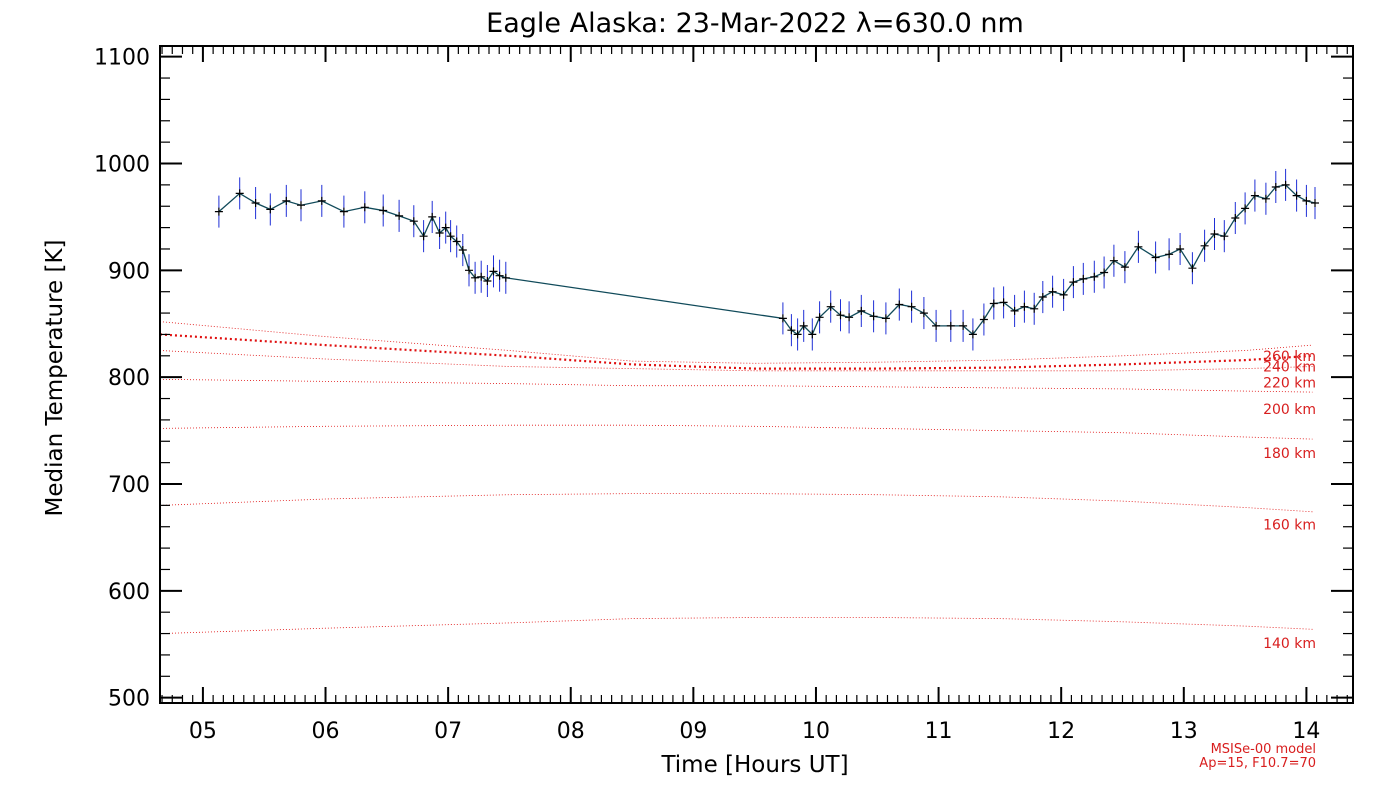 The image size is (1400, 800). What do you see at coordinates (122, 165) in the screenshot?
I see `y-tick-label: 1000` at bounding box center [122, 165].